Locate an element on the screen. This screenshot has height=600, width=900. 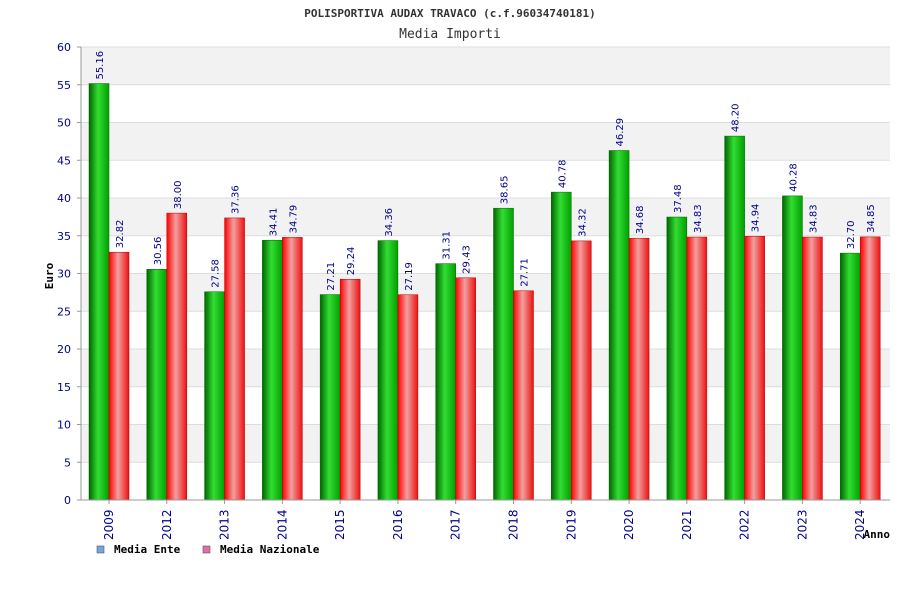
data-label: 34.68 is located at coordinates (640, 220).